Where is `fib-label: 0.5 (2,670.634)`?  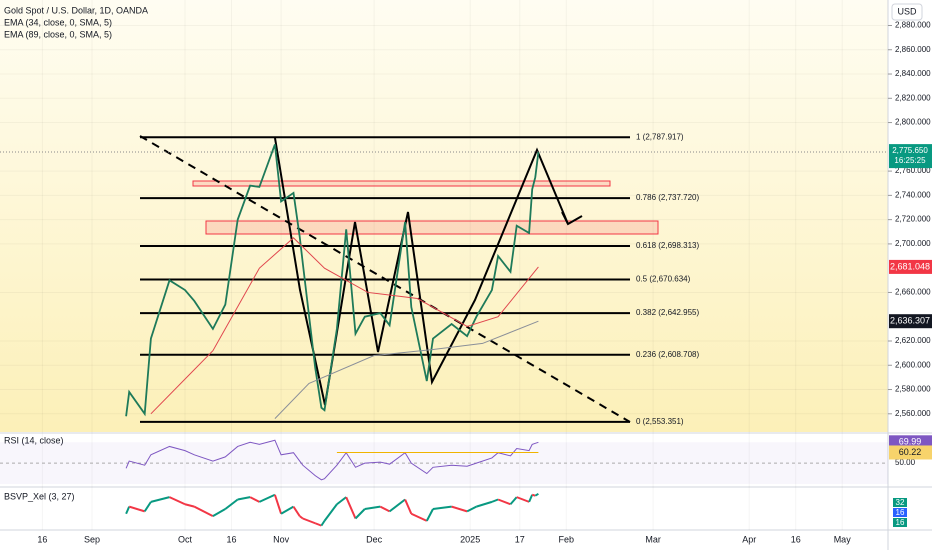
fib-label: 0.5 (2,670.634) is located at coordinates (663, 279).